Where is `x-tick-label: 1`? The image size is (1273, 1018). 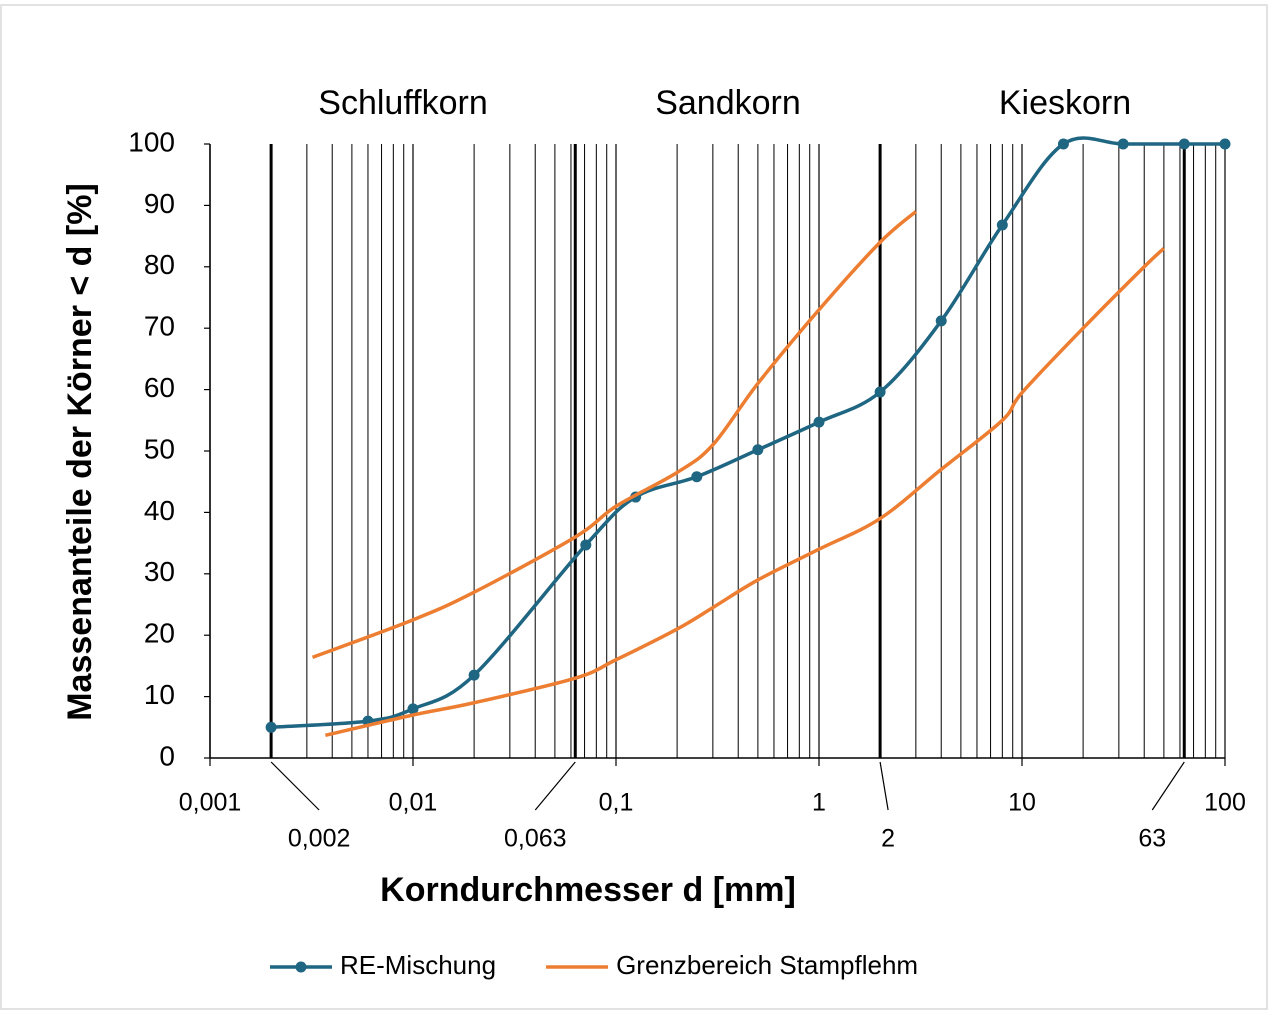
x-tick-label: 1 is located at coordinates (819, 803).